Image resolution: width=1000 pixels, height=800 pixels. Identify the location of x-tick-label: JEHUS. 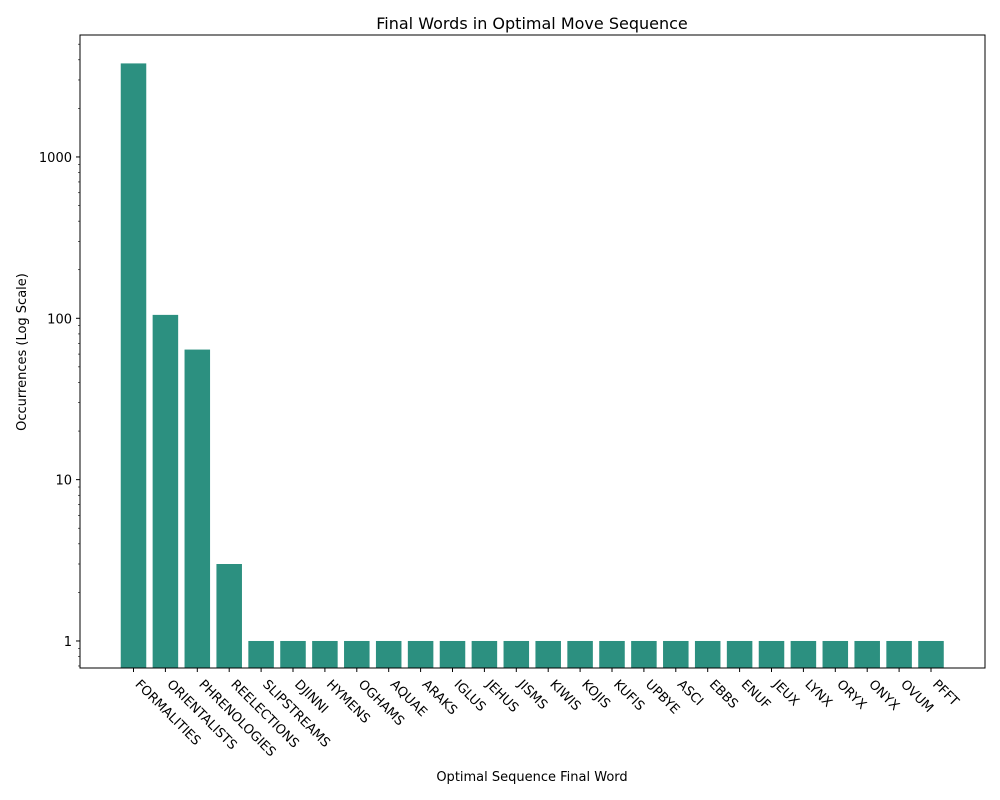
(501, 696).